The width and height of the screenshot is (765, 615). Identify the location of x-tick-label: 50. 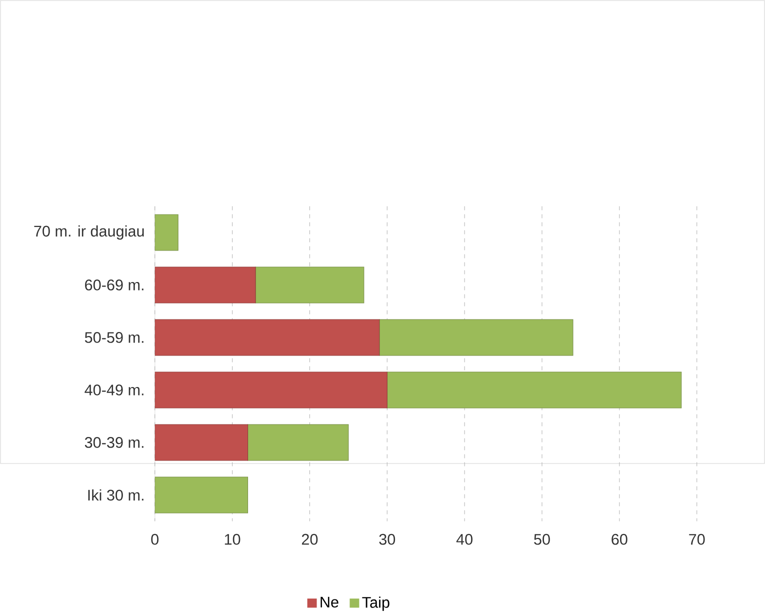
(542, 539).